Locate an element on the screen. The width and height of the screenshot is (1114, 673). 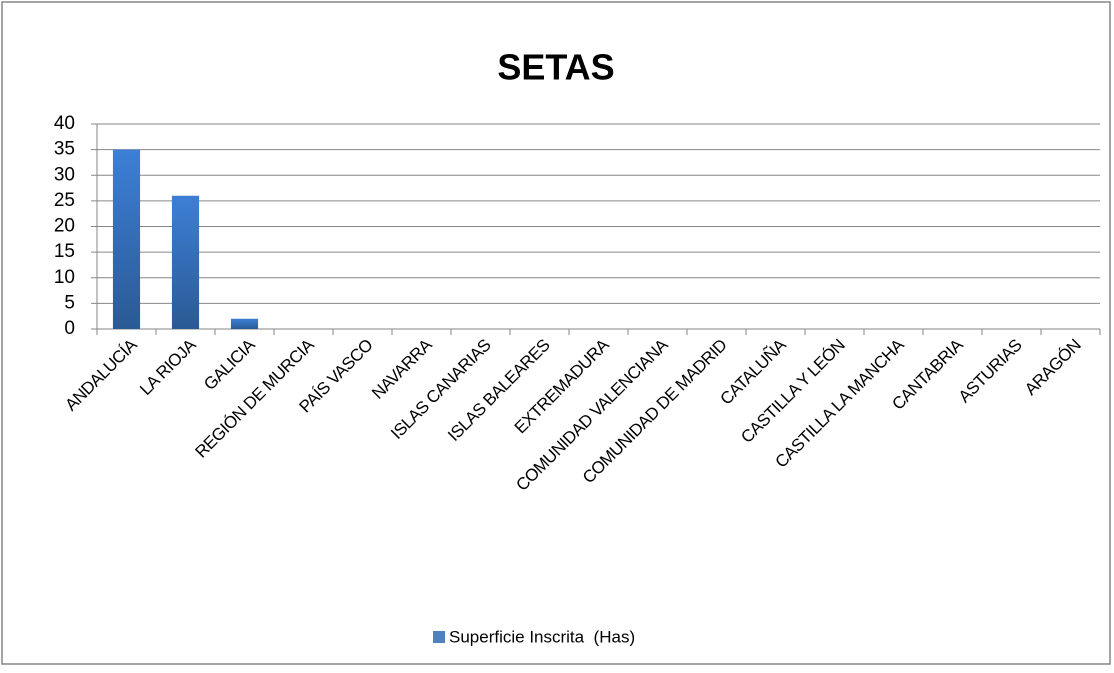
y-tick-label: 15 is located at coordinates (64, 251).